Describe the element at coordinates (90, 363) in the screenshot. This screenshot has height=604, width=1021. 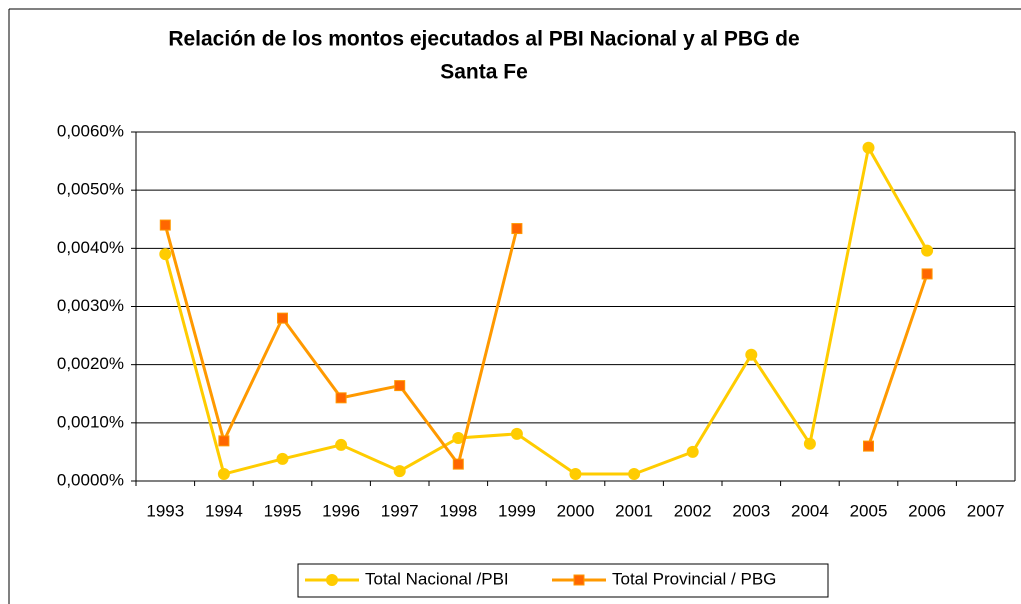
I see `y-tick-label: 0,0020%` at that location.